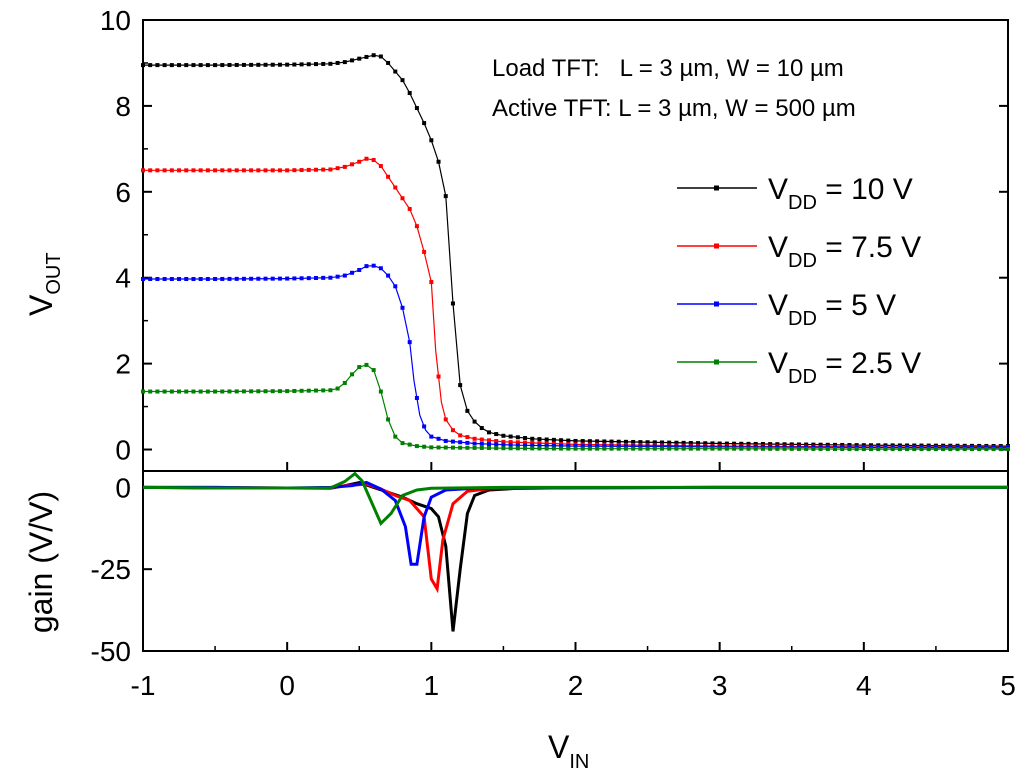  Describe the element at coordinates (41, 562) in the screenshot. I see `y-axis-title-gain: gain (V/V)` at that location.